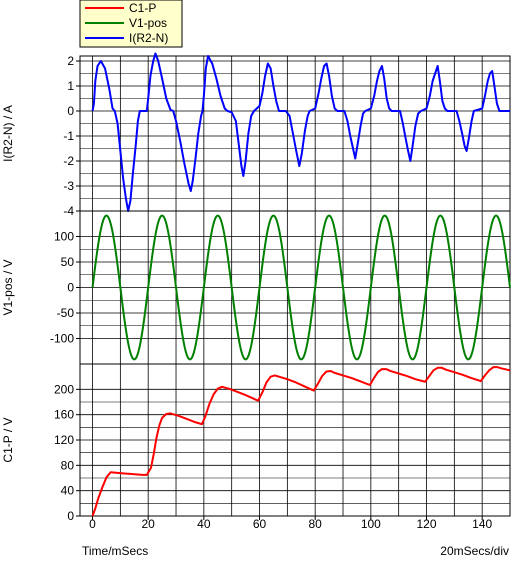 The height and width of the screenshot is (561, 512). What do you see at coordinates (64, 440) in the screenshot?
I see `y-tick-label: 120` at bounding box center [64, 440].